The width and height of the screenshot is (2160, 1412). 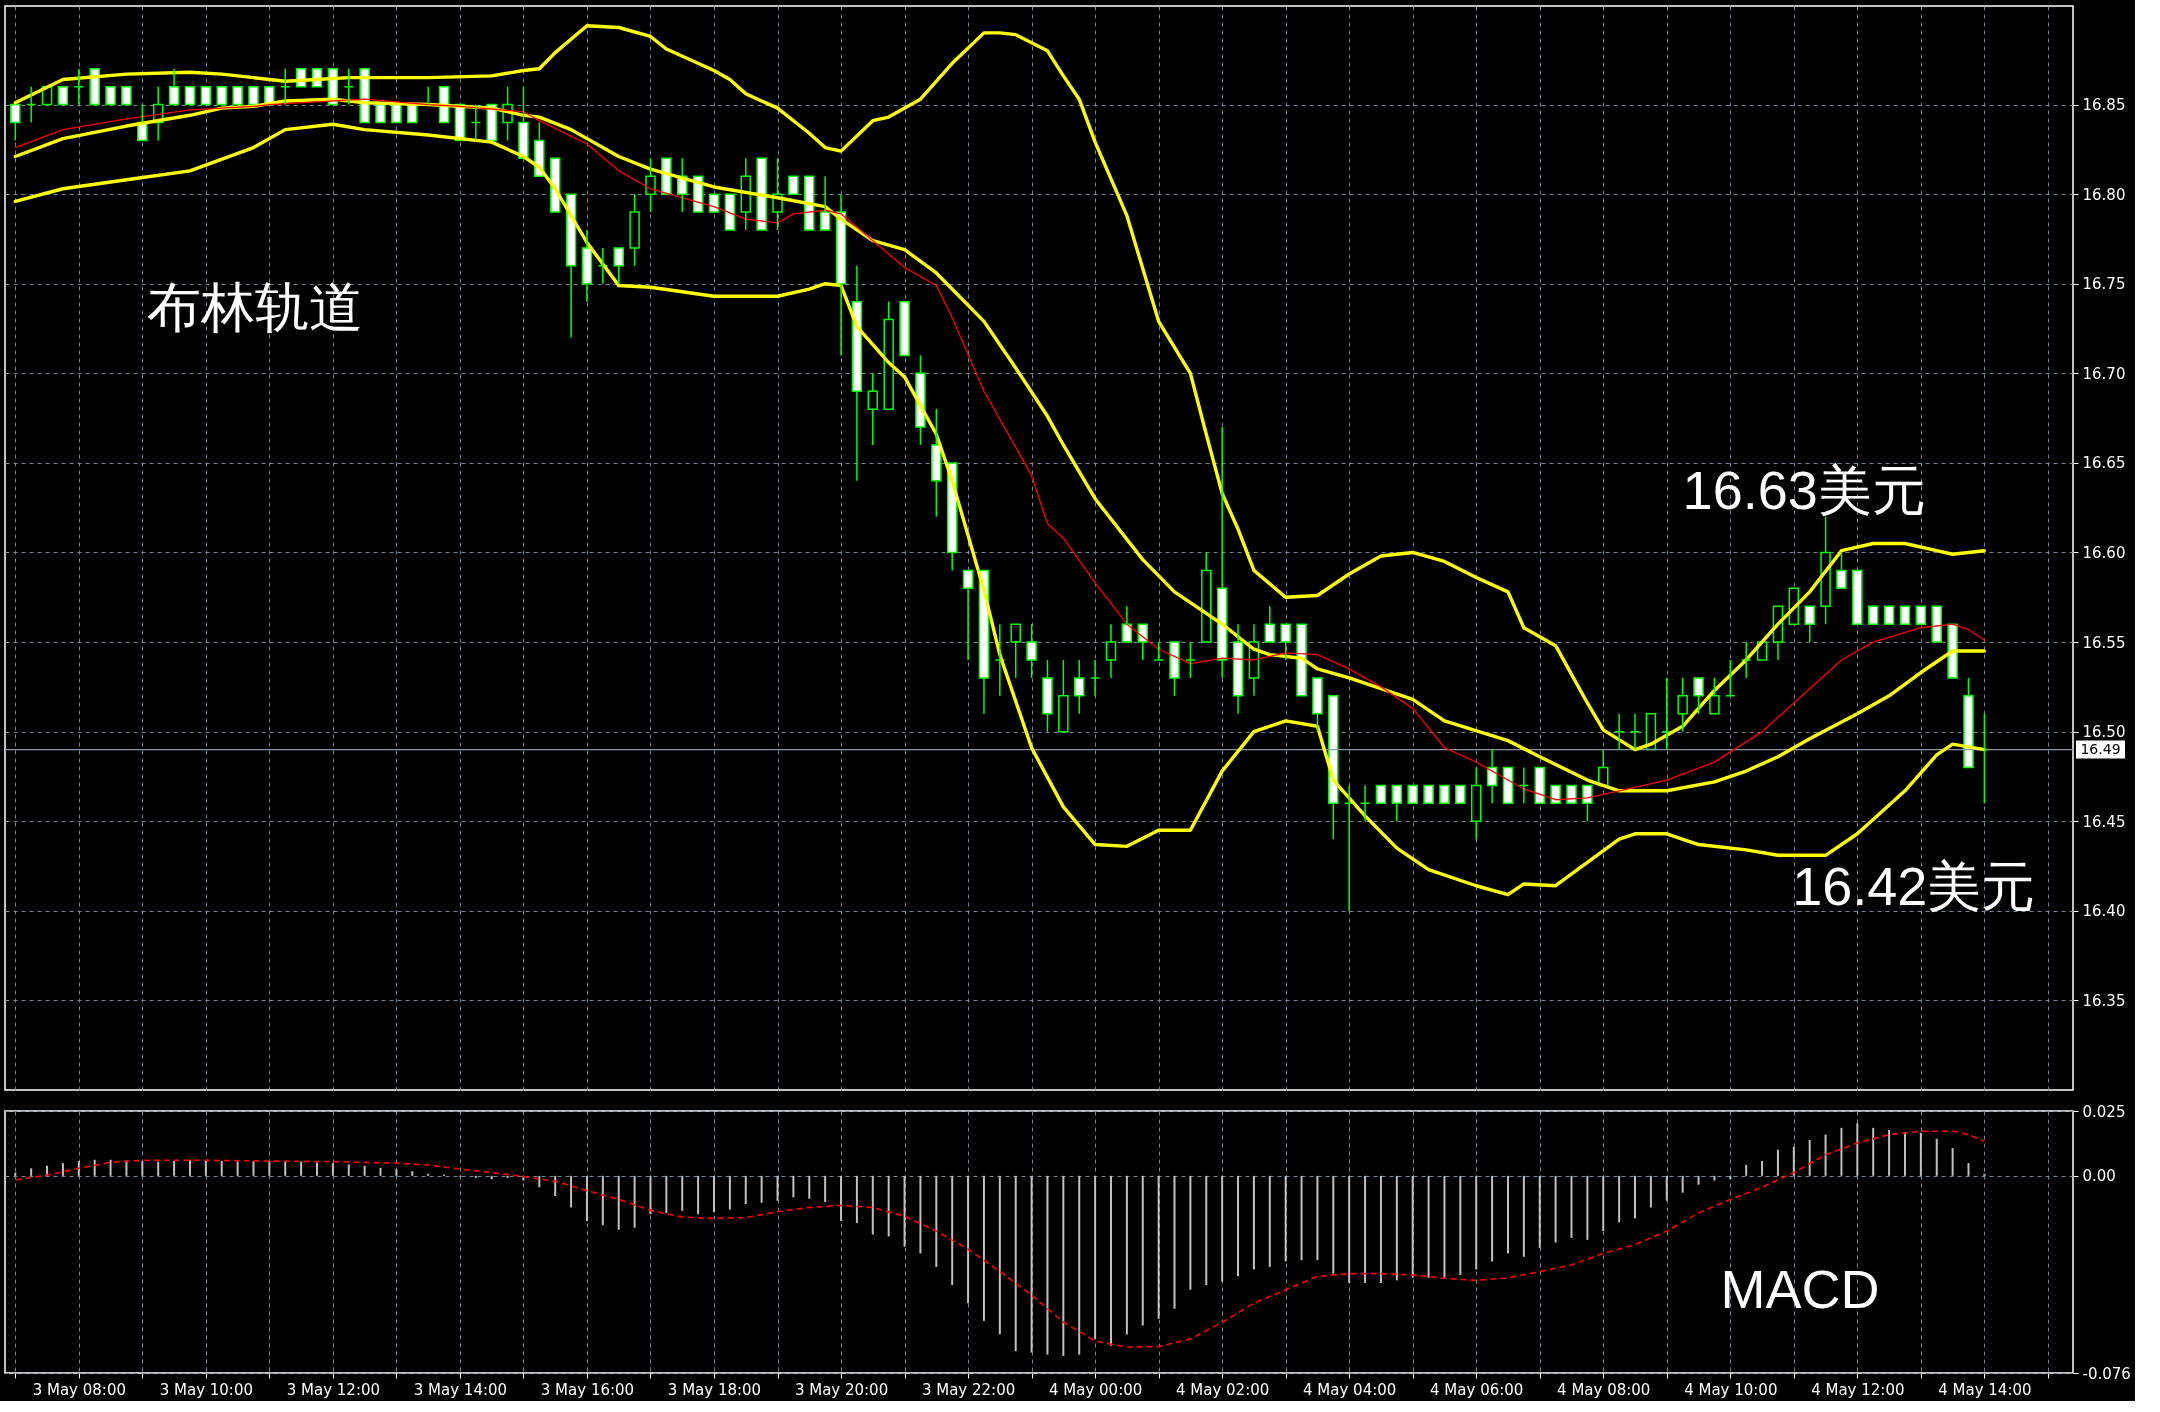 What do you see at coordinates (1858, 1389) in the screenshot?
I see `x-tick-label: 4 May 12:00` at bounding box center [1858, 1389].